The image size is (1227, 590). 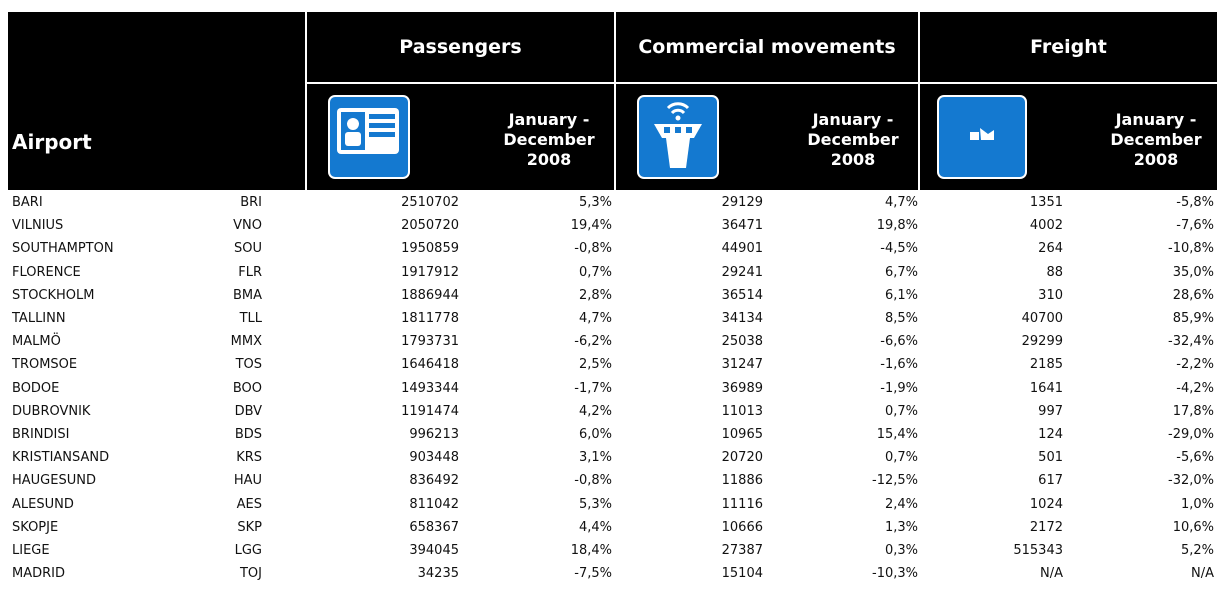 I want to click on airport-name: KRISTIANSAND, so click(x=61, y=458).